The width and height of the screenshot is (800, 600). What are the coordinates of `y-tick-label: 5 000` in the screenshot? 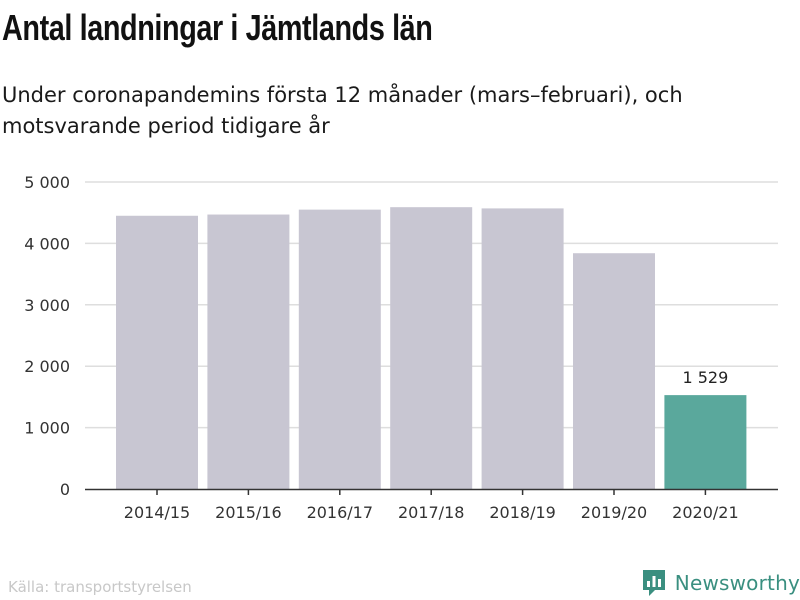 It's located at (47, 182).